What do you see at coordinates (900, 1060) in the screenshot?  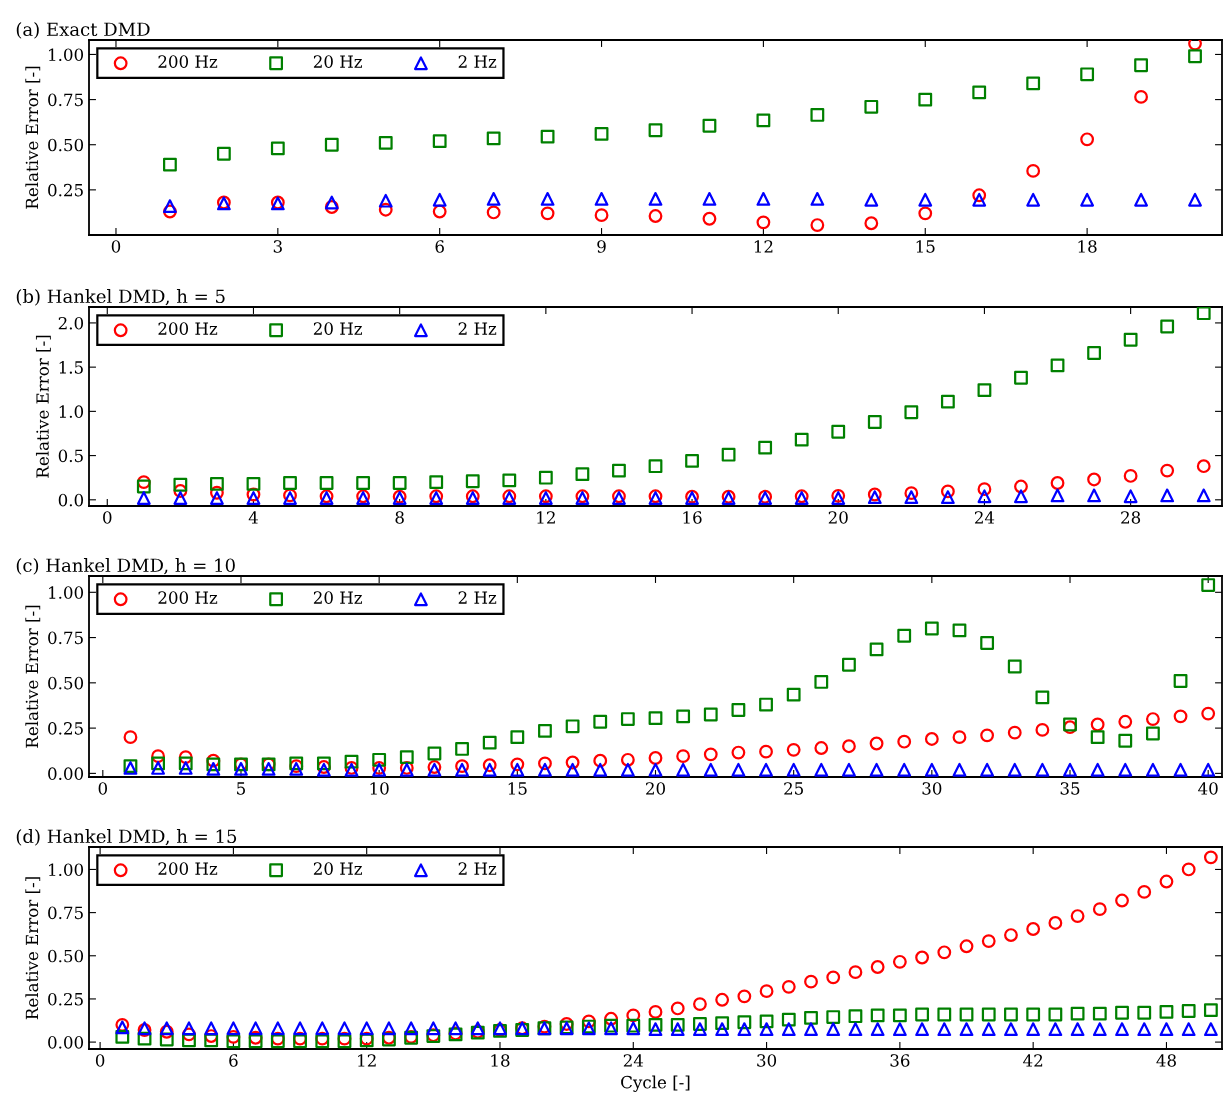 I see `x-tick-label: 36` at bounding box center [900, 1060].